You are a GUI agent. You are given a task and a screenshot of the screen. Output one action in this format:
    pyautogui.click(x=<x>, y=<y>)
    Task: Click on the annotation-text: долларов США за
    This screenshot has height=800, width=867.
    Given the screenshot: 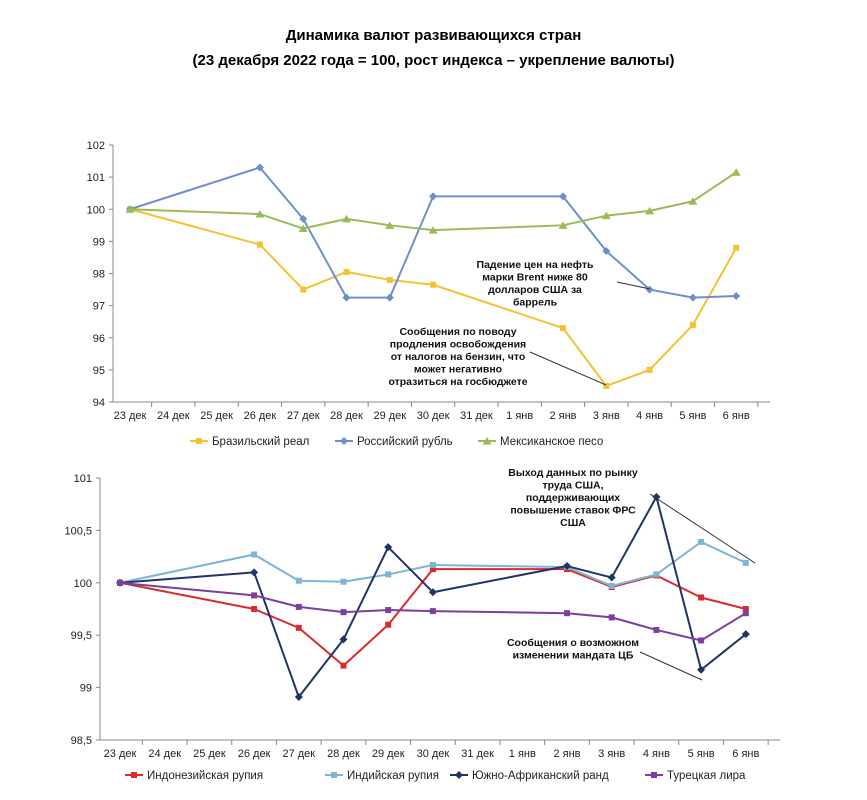 What is the action you would take?
    pyautogui.click(x=535, y=290)
    